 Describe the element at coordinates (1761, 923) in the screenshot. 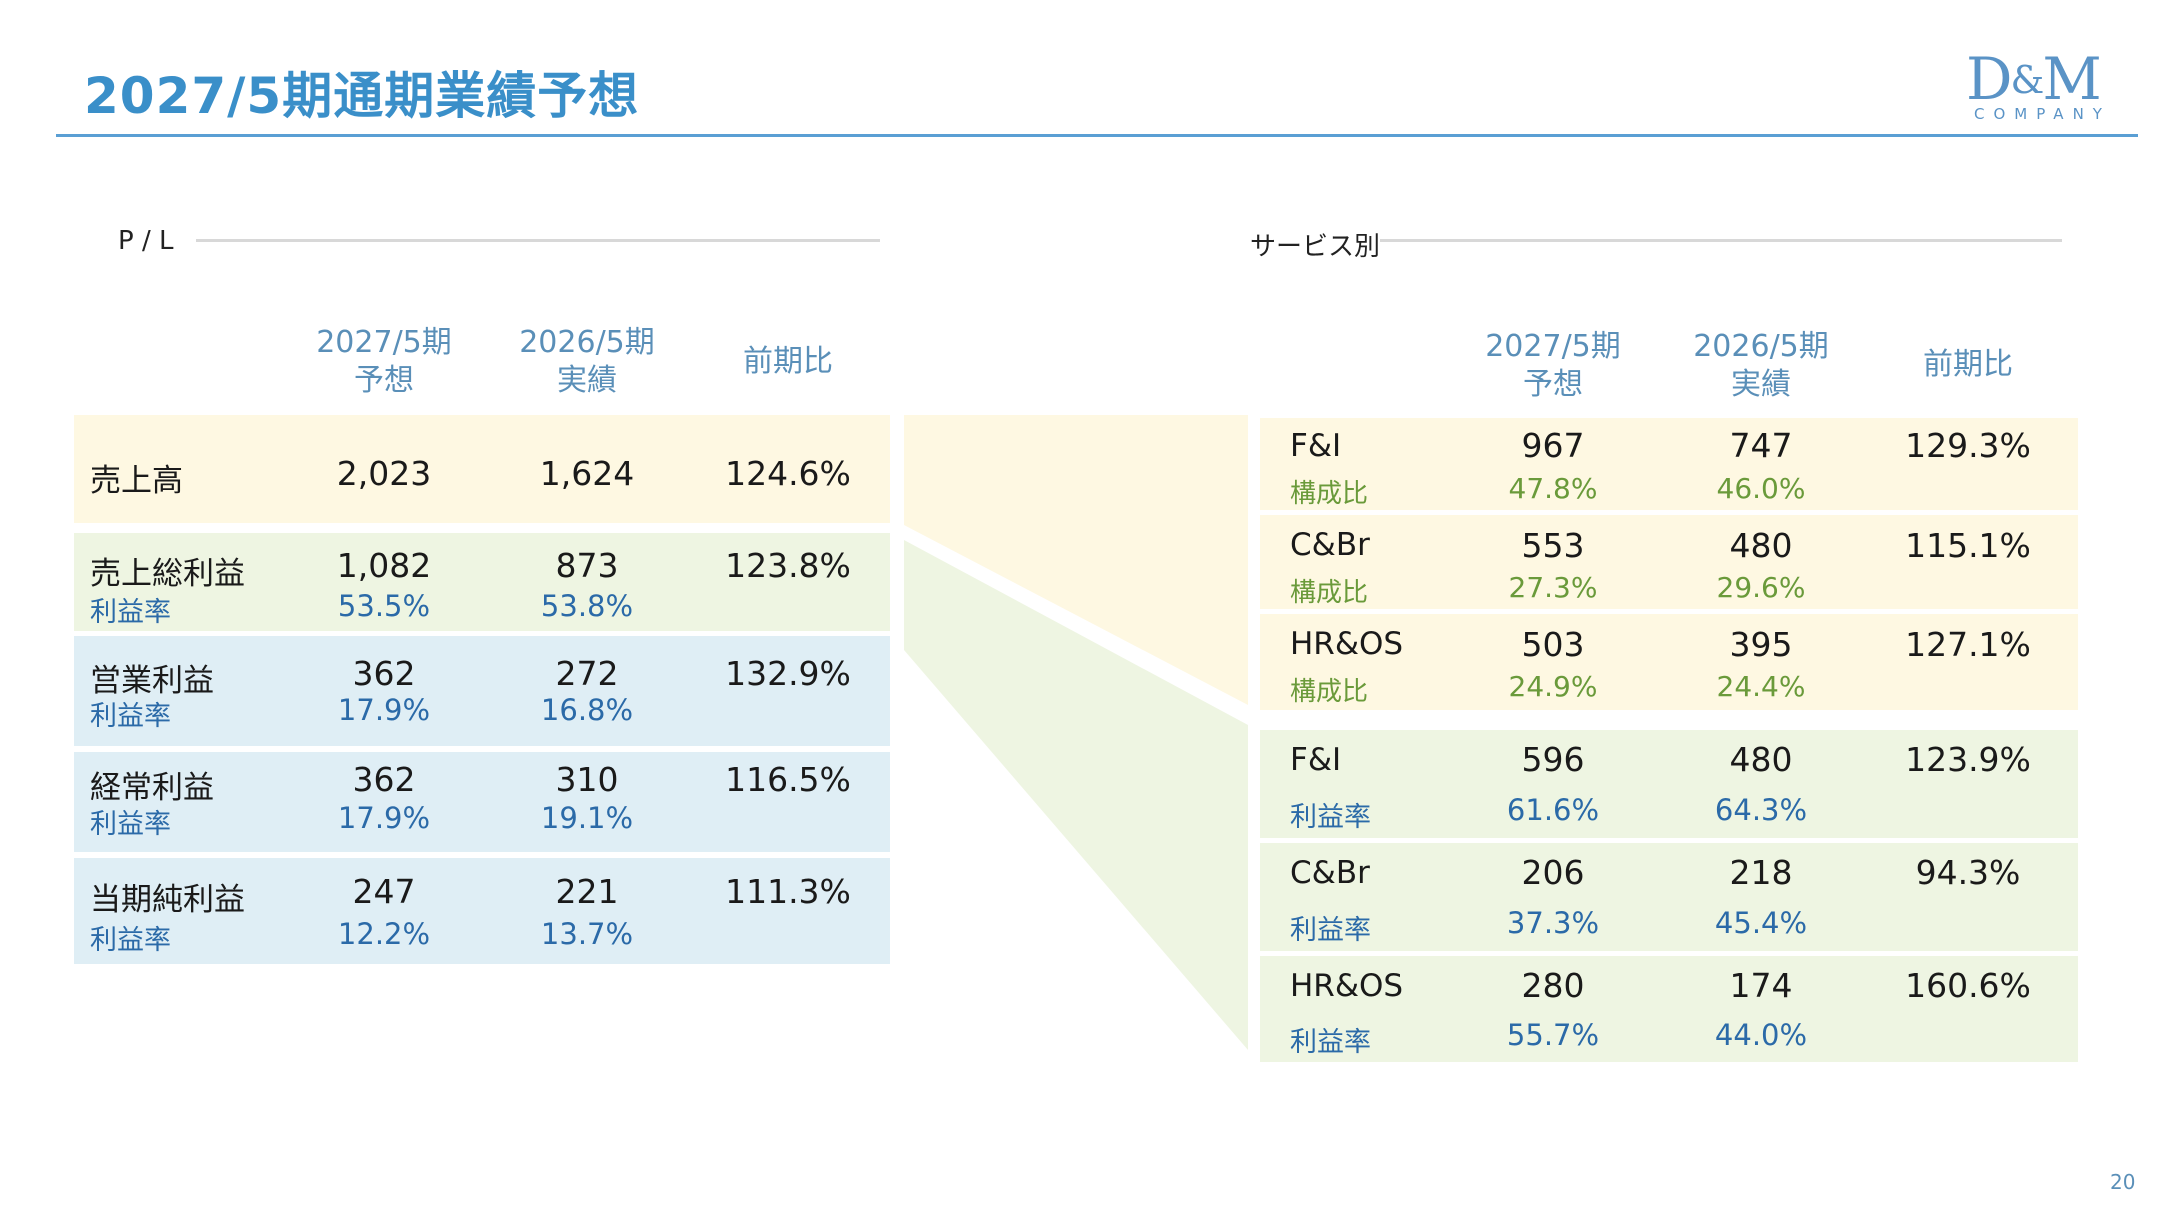

I see `service-profit-sub-actual: 45.4%` at that location.